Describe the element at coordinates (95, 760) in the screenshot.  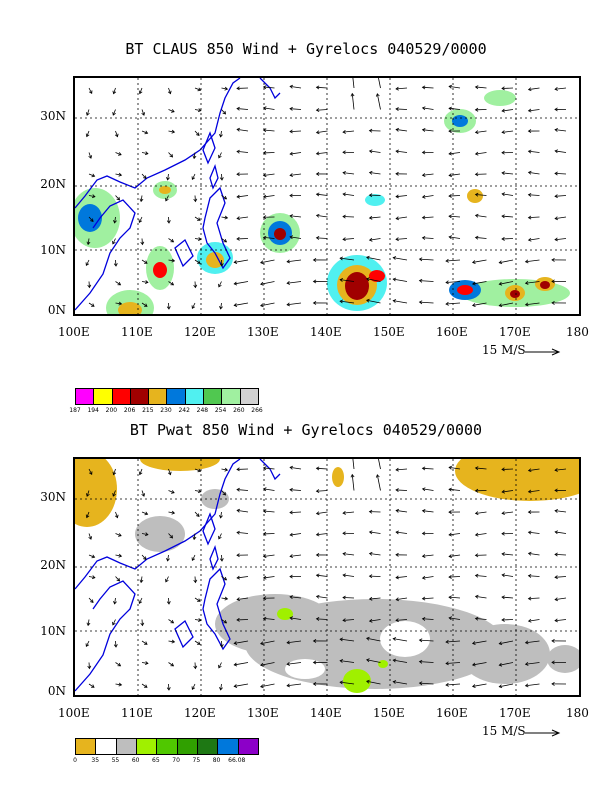
I see `colorbar-label: 35` at that location.